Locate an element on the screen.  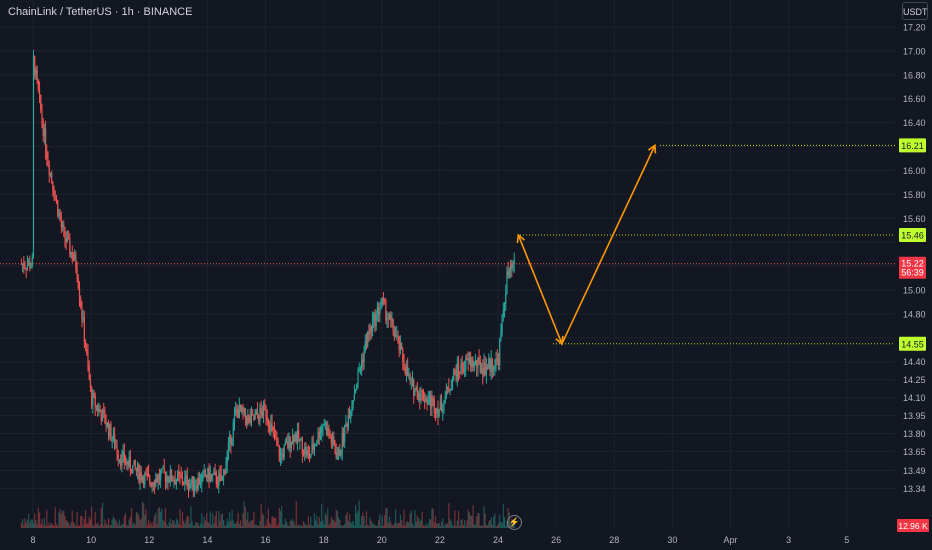
price-axis-tick: 16.80 is located at coordinates (914, 75).